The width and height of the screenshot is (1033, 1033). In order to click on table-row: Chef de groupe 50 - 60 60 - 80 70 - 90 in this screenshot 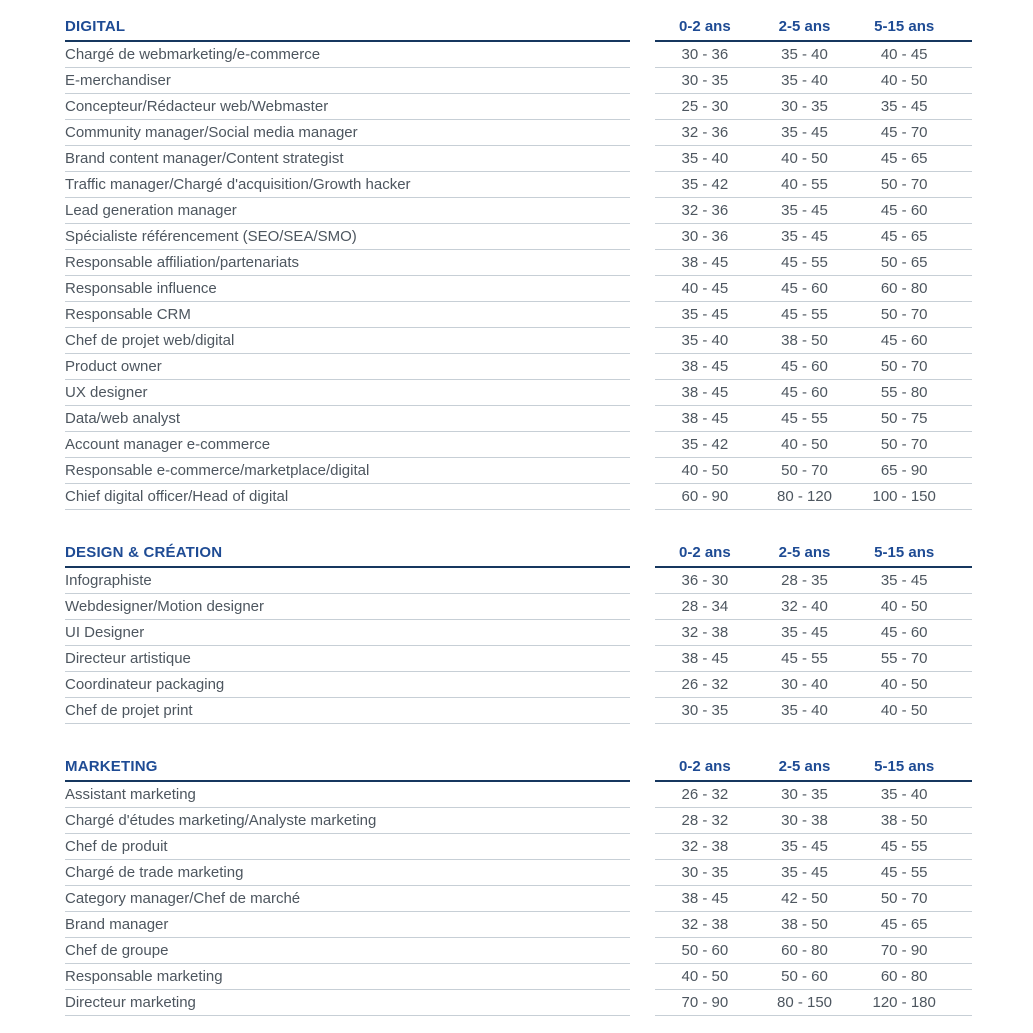, I will do `click(518, 951)`.